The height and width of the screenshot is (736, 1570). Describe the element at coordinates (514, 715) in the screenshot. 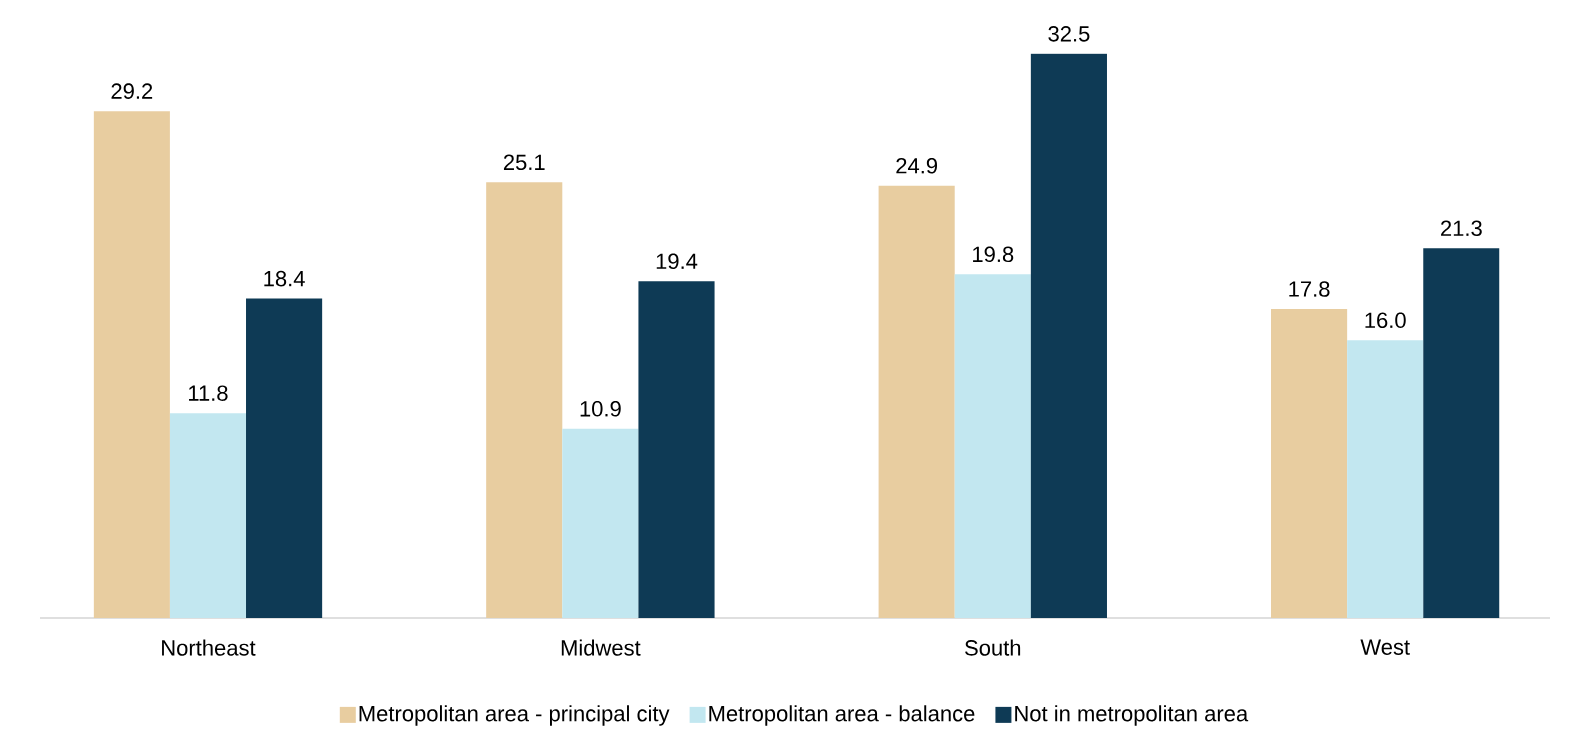

I see `legend-label: Metropolitan area - principal city` at that location.